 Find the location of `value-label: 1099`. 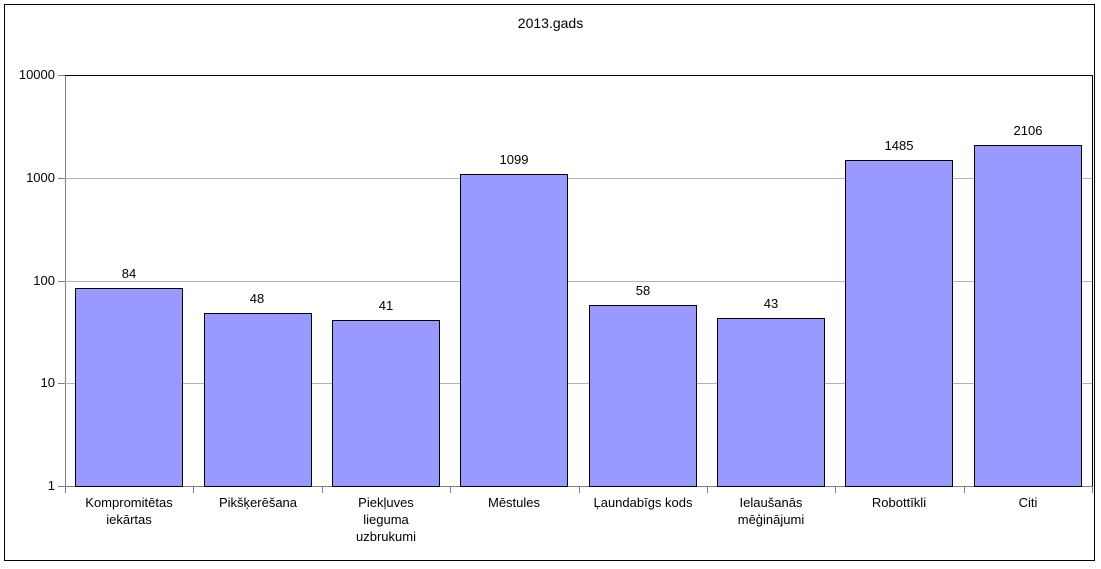

value-label: 1099 is located at coordinates (514, 159).